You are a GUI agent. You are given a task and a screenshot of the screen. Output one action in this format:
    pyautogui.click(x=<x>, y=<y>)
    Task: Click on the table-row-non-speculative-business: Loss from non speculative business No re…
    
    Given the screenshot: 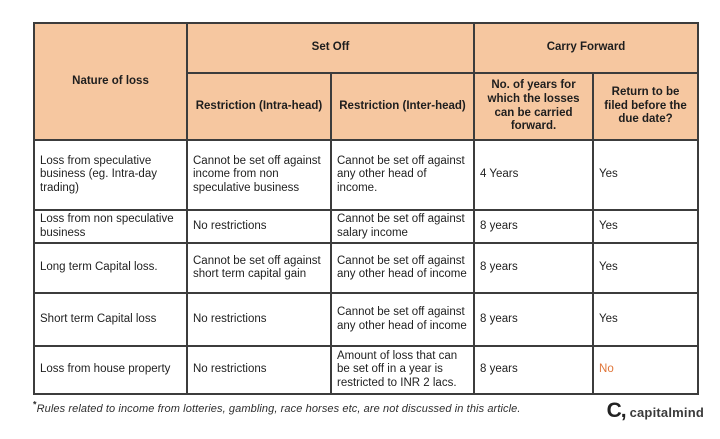 What is the action you would take?
    pyautogui.click(x=366, y=226)
    